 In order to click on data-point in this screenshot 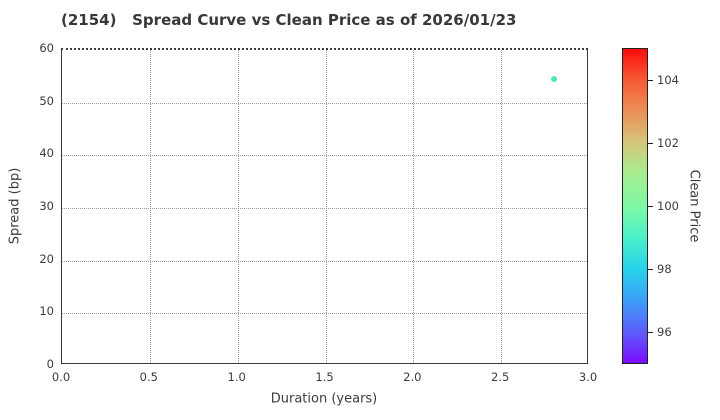, I will do `click(553, 78)`.